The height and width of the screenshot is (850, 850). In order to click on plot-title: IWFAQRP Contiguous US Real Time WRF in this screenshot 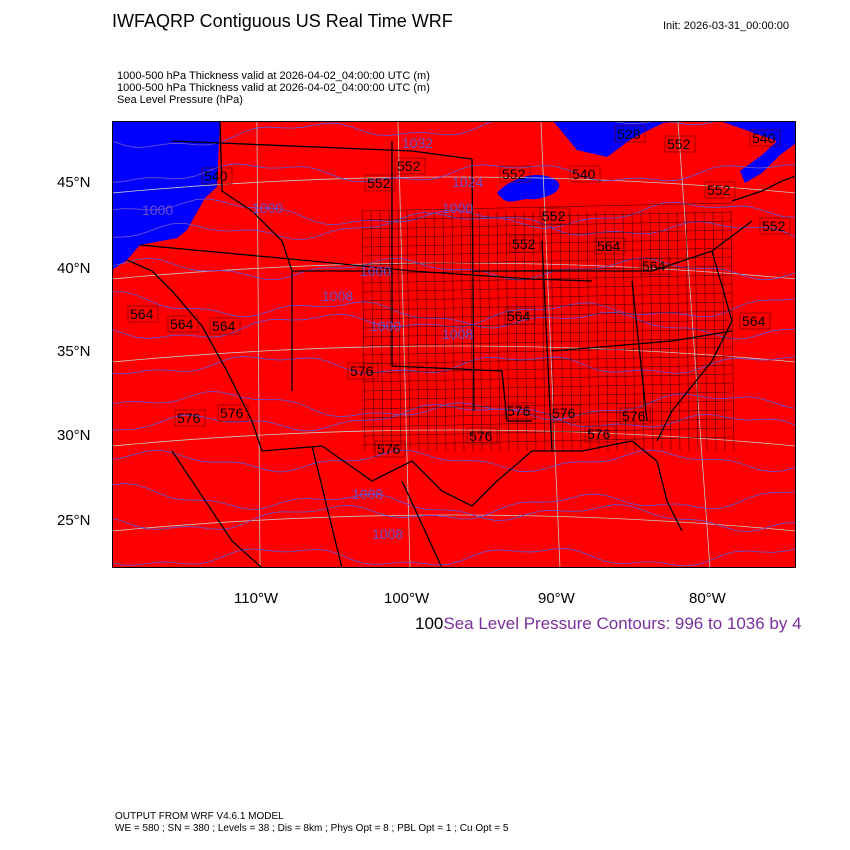, I will do `click(282, 21)`.